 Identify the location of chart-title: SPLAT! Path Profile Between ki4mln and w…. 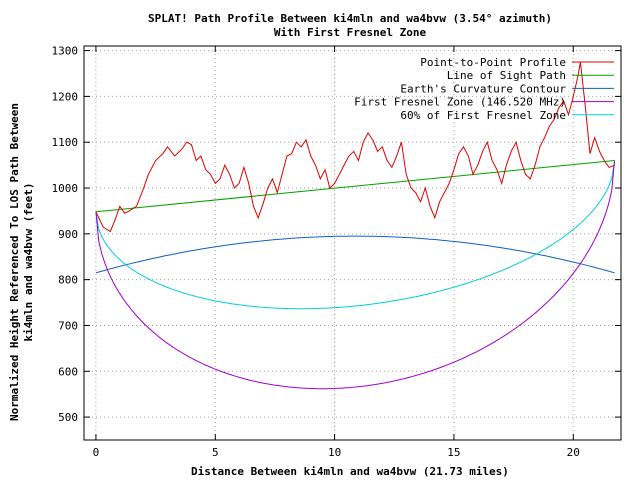
(350, 18).